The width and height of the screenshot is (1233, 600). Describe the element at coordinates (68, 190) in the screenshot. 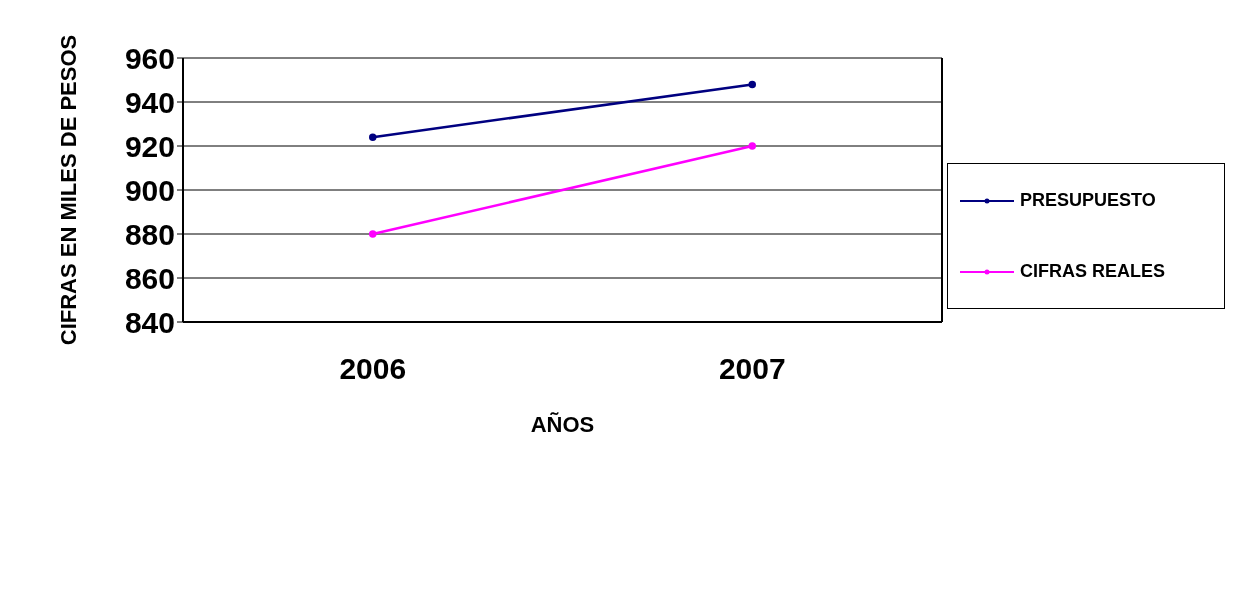

I see `y-axis-title: CIFRAS EN MILES DE PESOS` at that location.